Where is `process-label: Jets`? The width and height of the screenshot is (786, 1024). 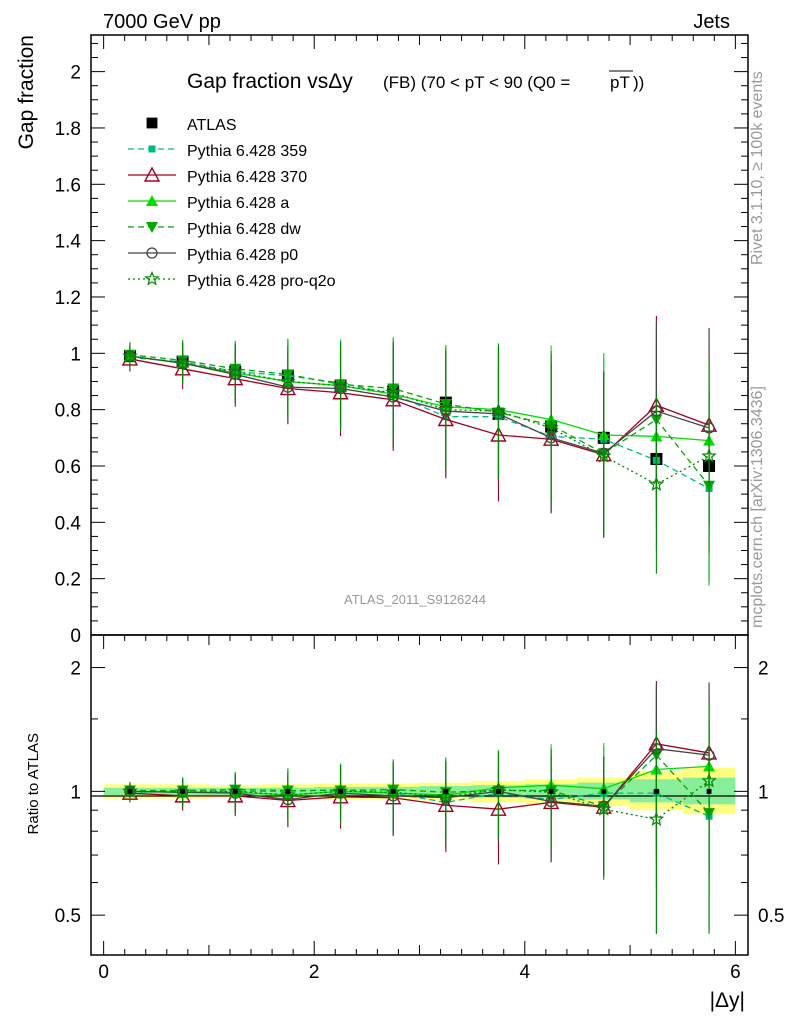 process-label: Jets is located at coordinates (711, 22).